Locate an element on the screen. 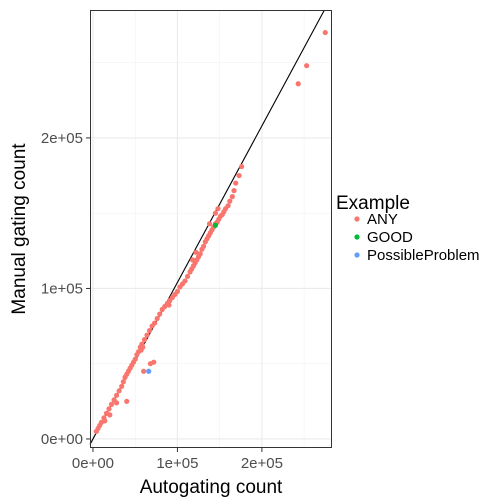  legend-label-PossibleProblem: PossibleProblem is located at coordinates (423, 255).